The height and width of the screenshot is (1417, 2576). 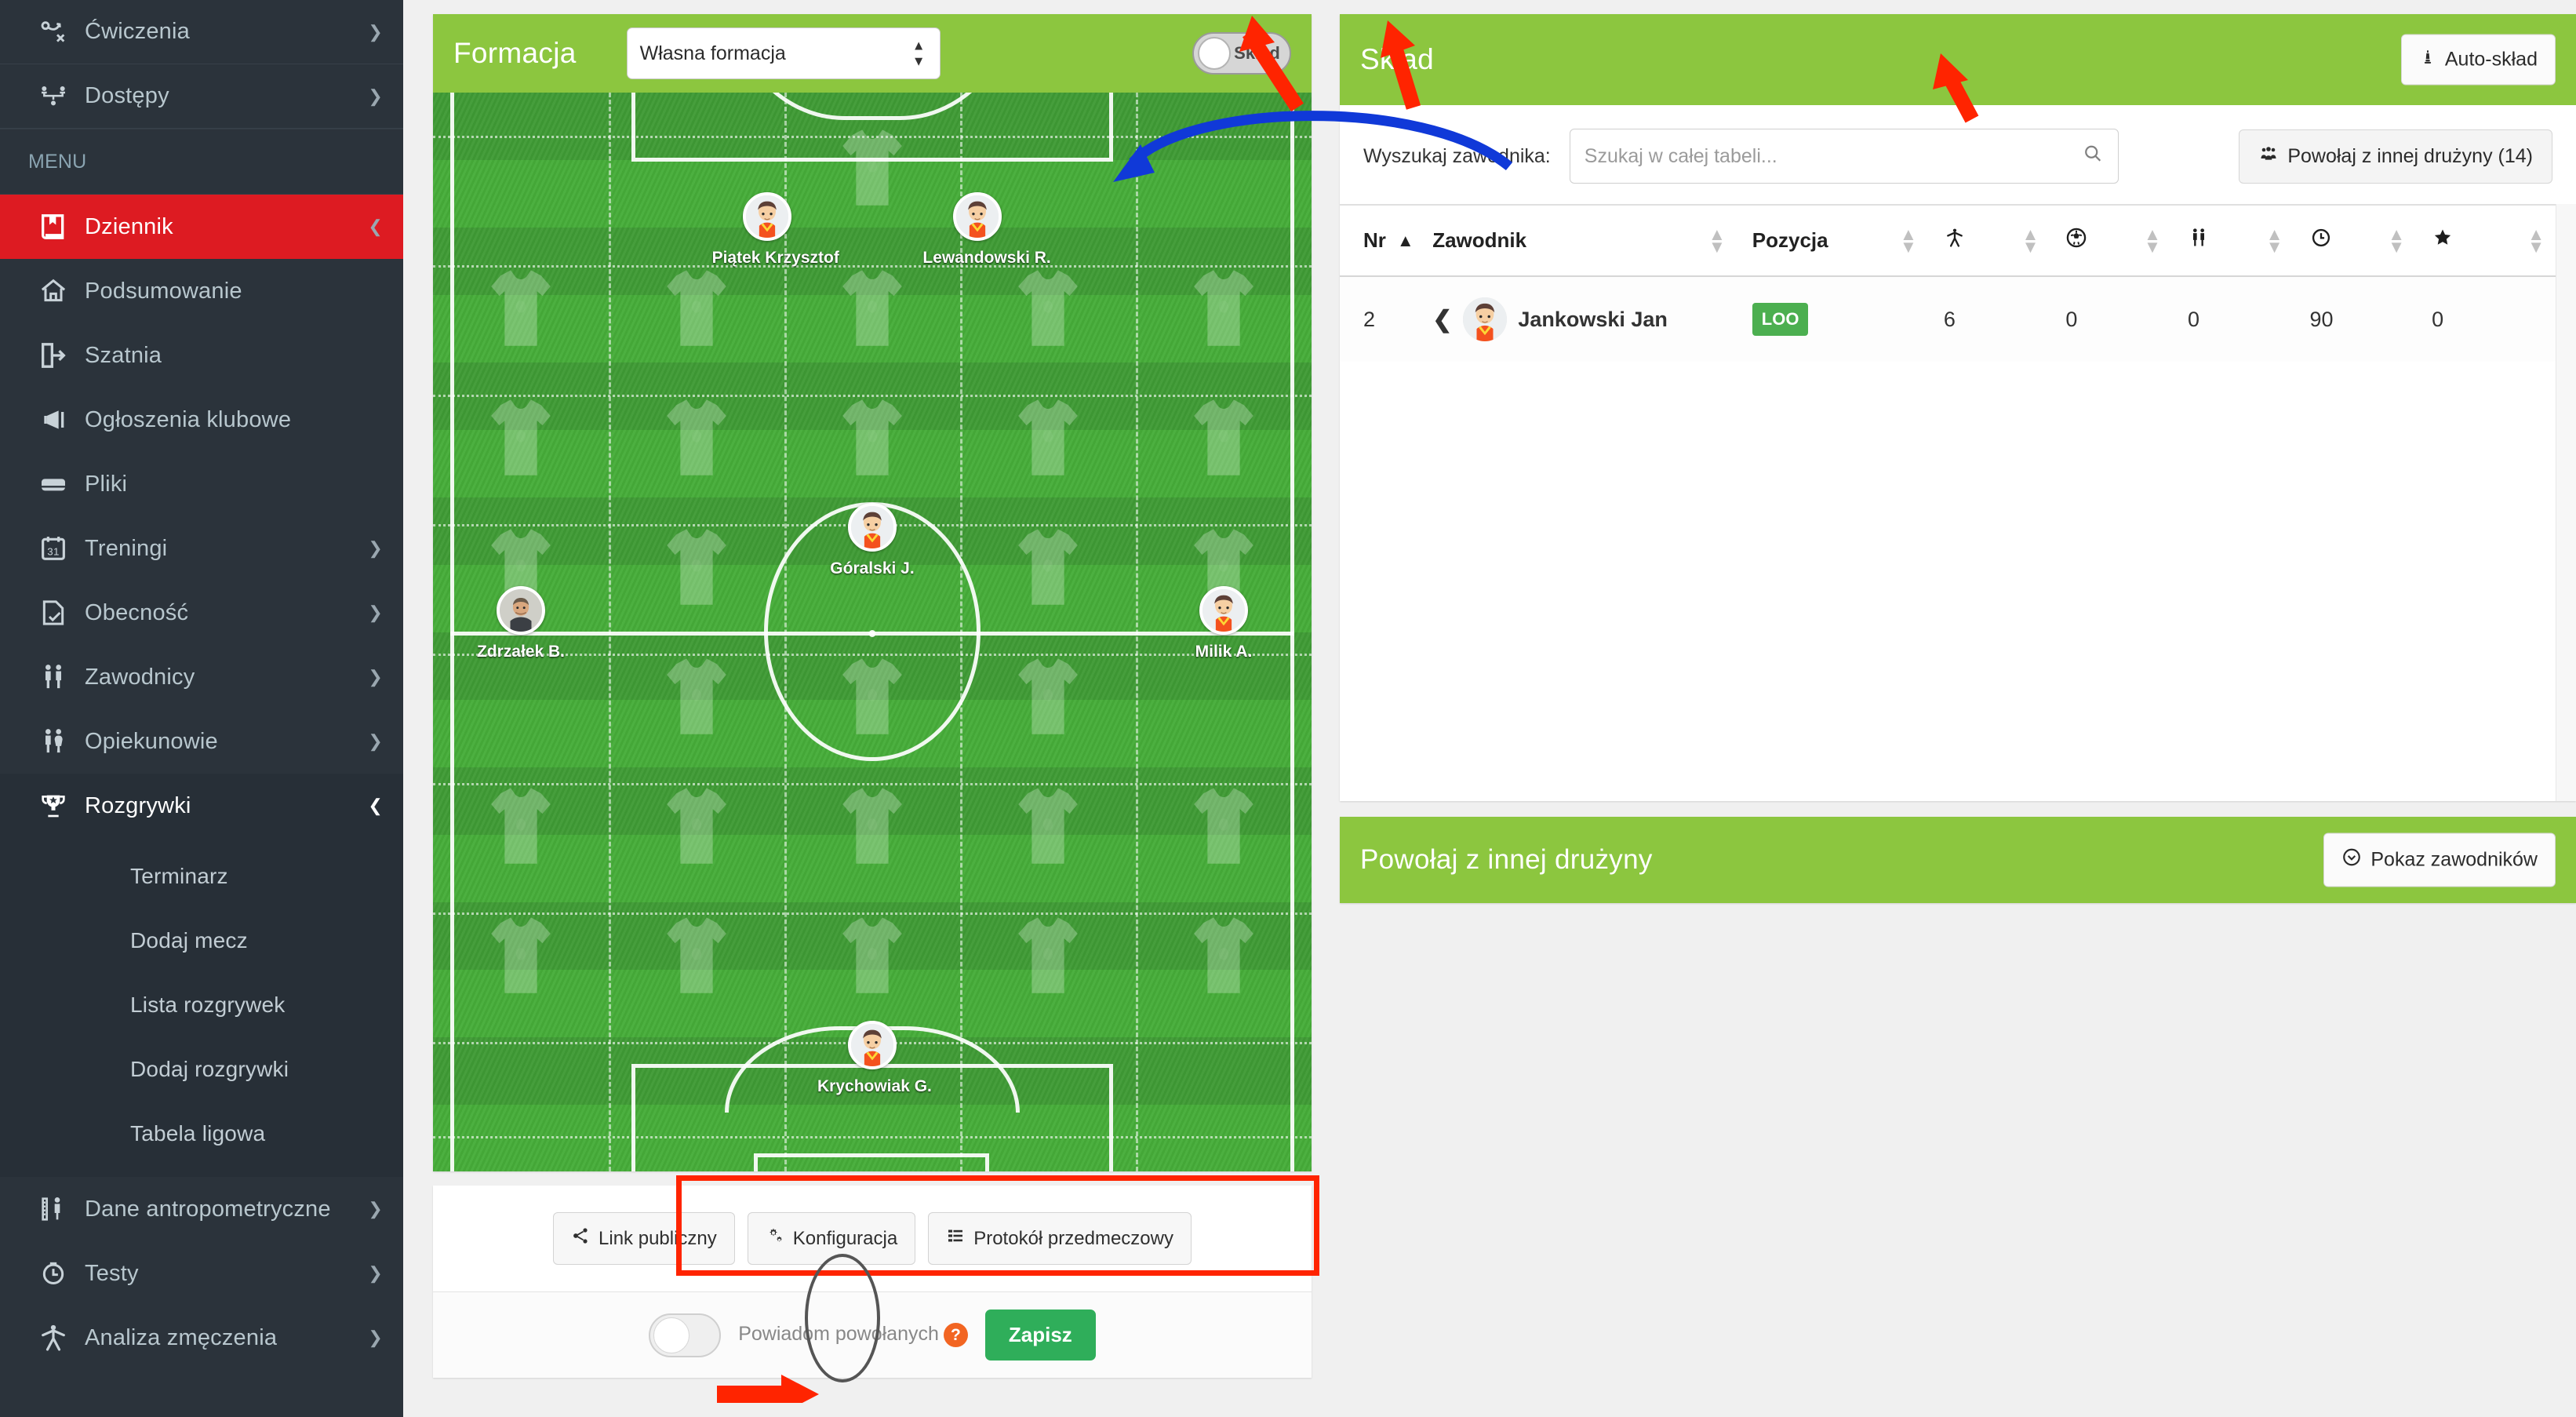 I want to click on sidebar-section-heading: MENU, so click(x=201, y=162).